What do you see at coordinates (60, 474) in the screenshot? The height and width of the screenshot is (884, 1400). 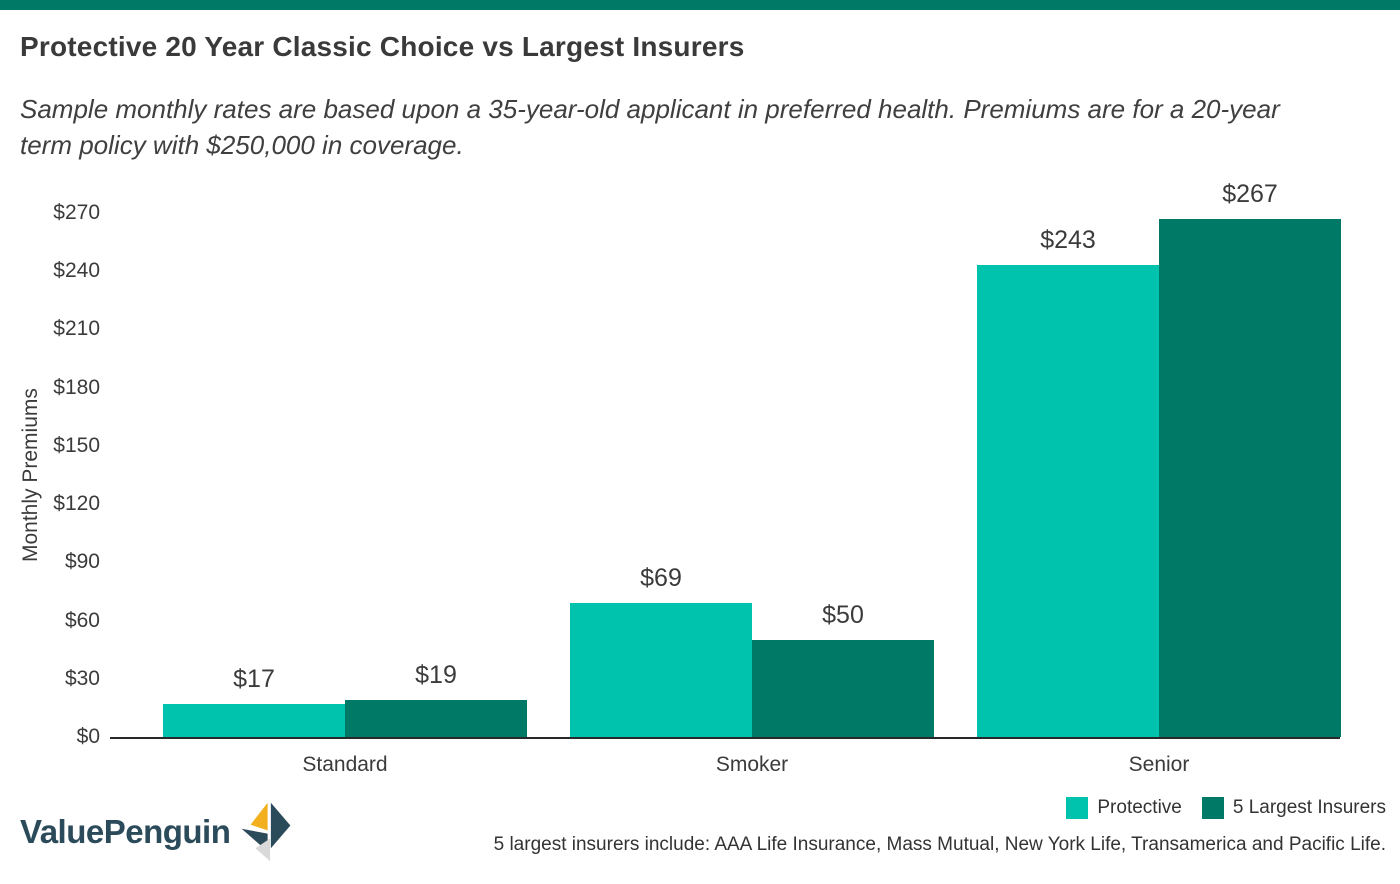 I see `y-axis: $0 $30 $60 $90 $120 $150 $180 $210 $240 $270` at bounding box center [60, 474].